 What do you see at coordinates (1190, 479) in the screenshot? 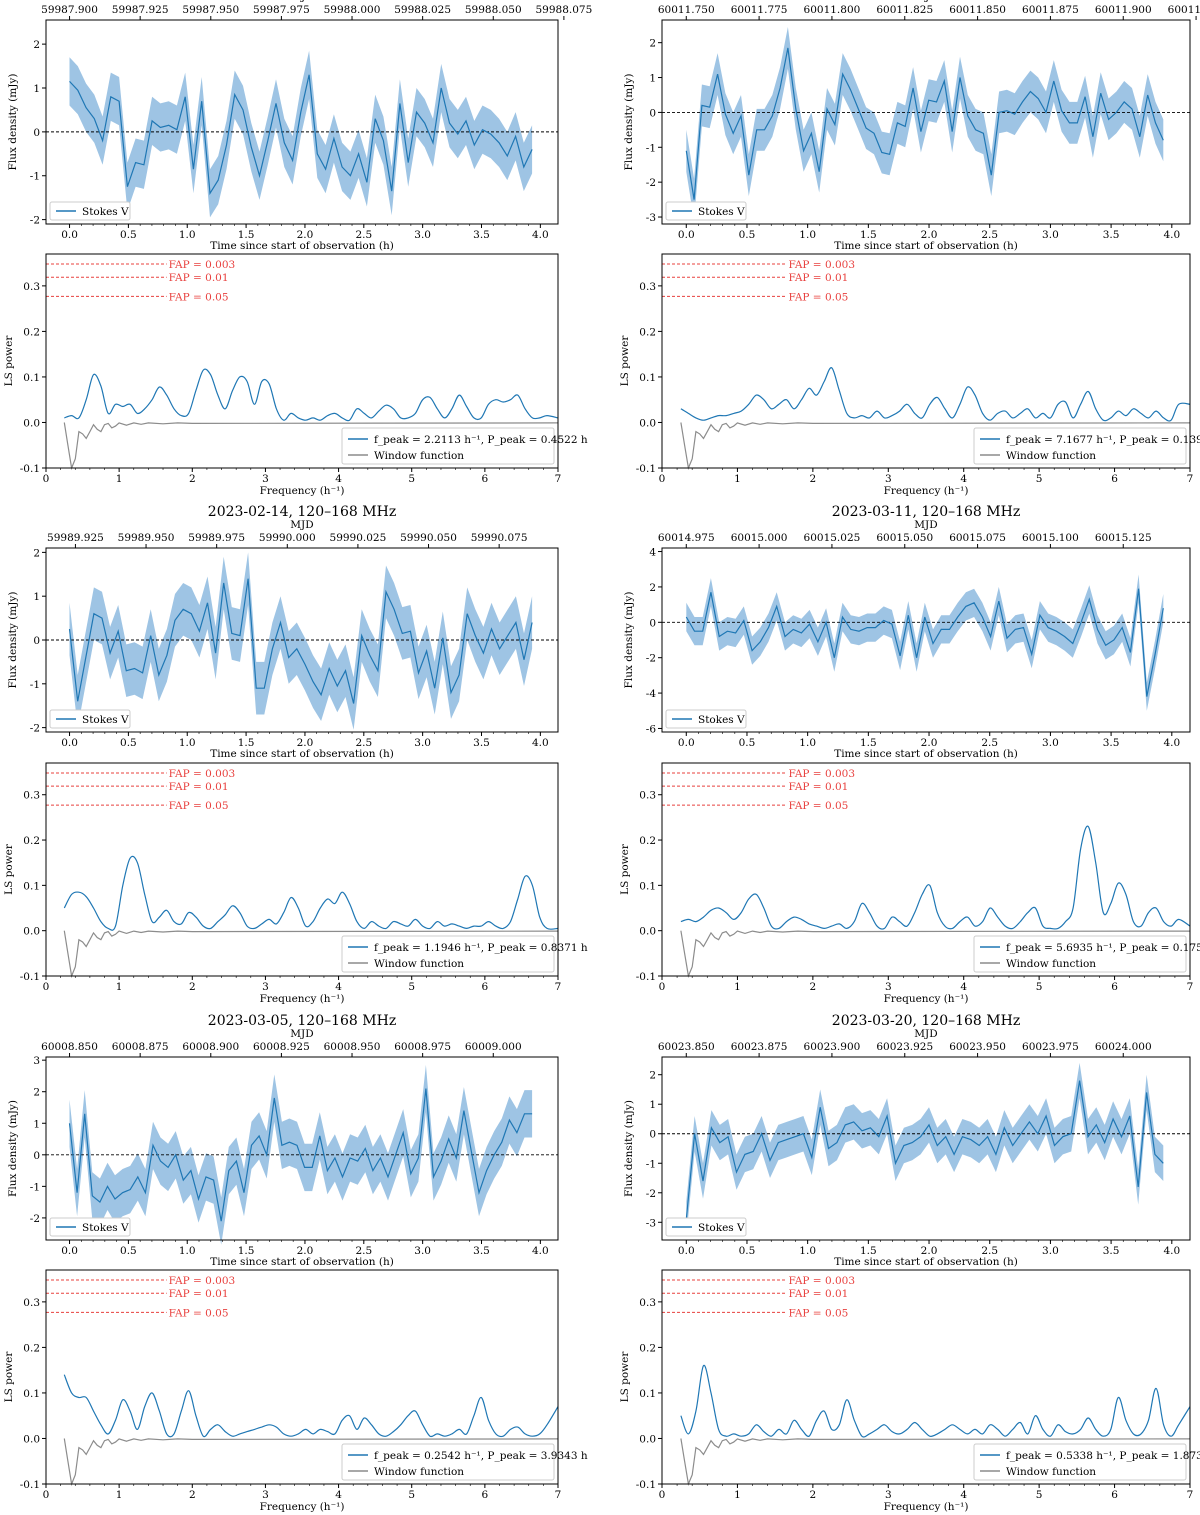
I see `x-tick-label: 7` at bounding box center [1190, 479].